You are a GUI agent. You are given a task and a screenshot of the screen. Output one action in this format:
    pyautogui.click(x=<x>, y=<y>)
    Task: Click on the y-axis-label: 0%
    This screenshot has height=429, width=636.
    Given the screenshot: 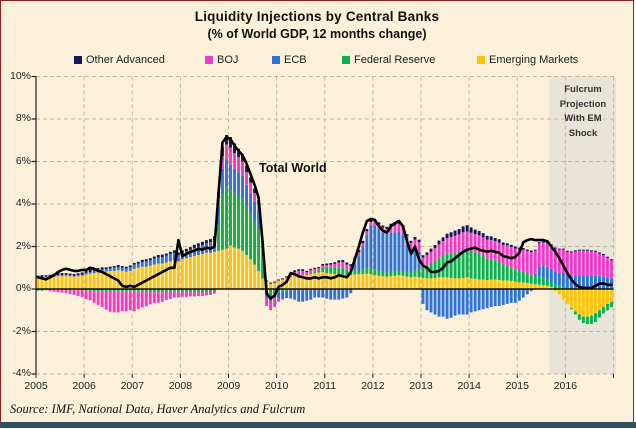 What is the action you would take?
    pyautogui.click(x=23, y=288)
    